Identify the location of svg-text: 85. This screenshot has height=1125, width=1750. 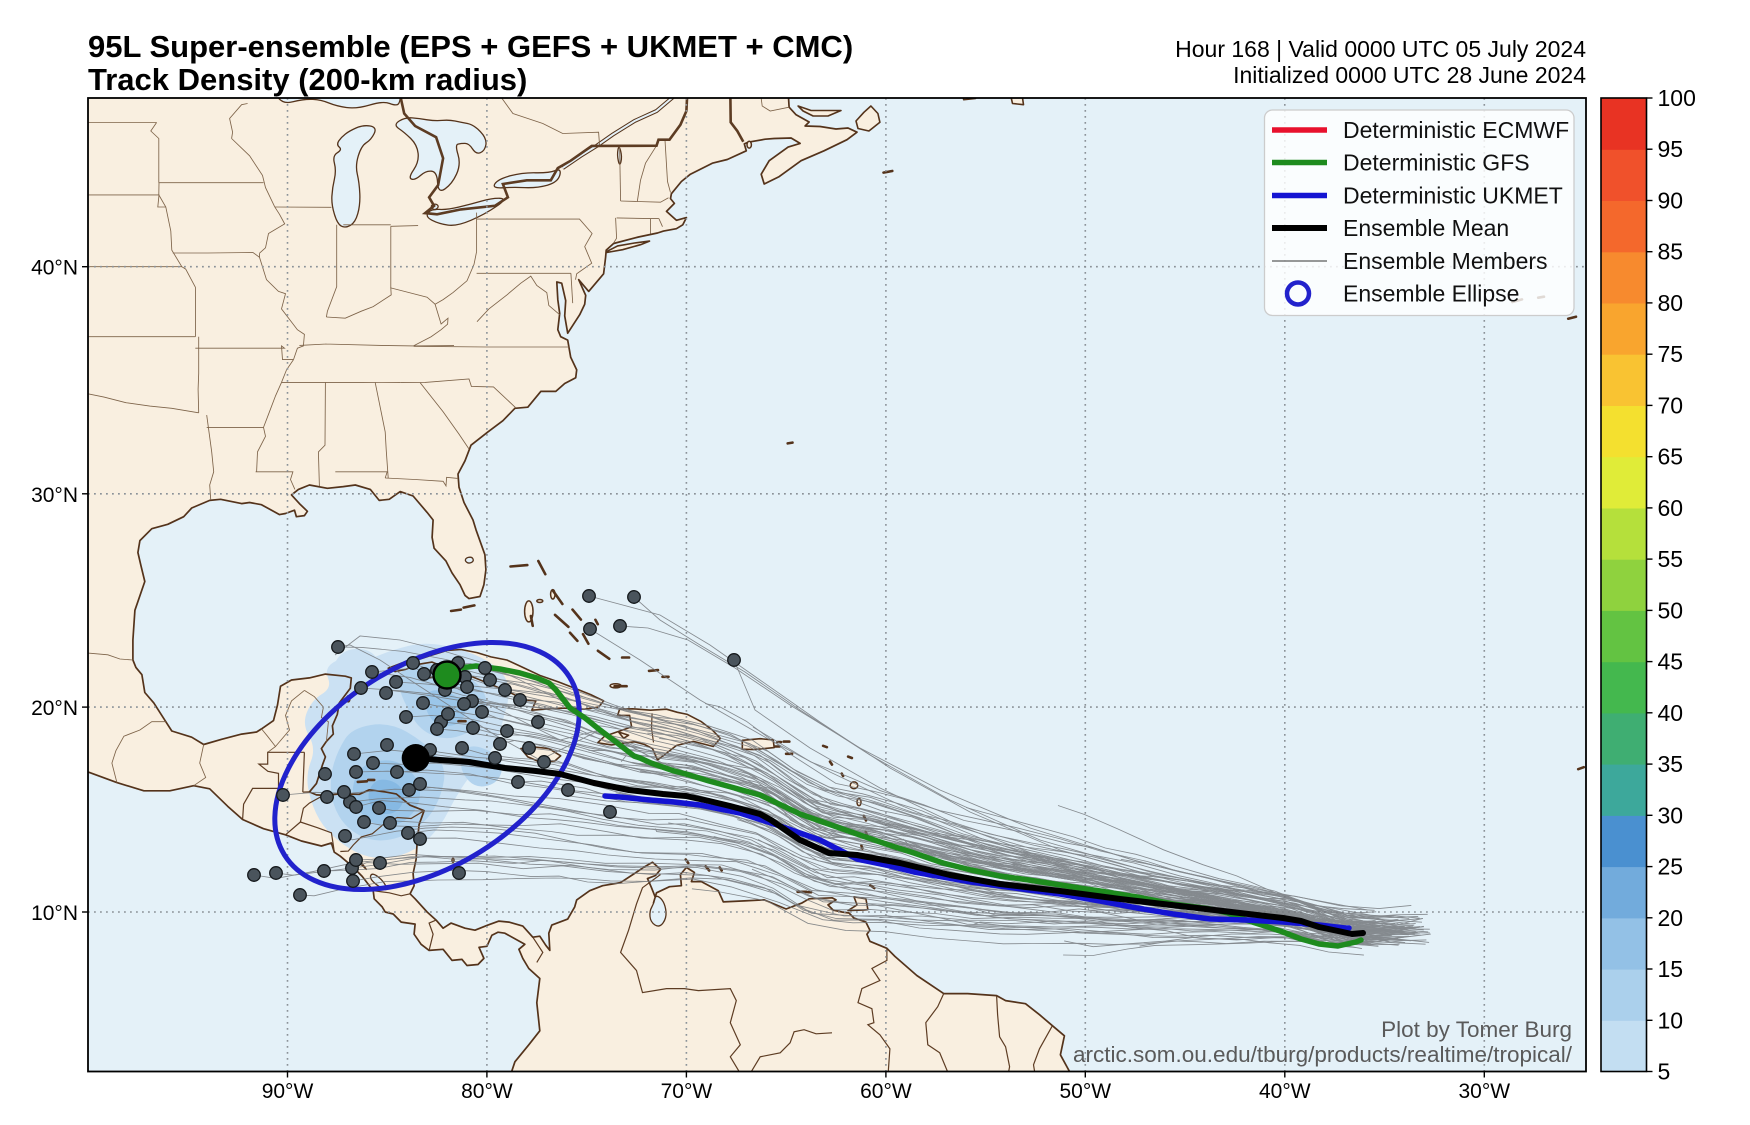
(1671, 252).